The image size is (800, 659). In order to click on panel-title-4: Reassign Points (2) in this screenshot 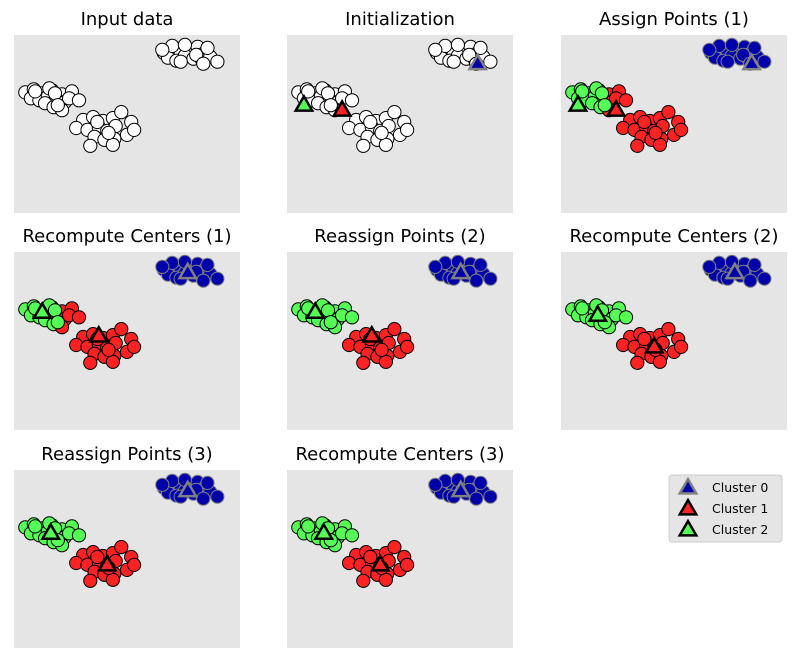, I will do `click(399, 236)`.